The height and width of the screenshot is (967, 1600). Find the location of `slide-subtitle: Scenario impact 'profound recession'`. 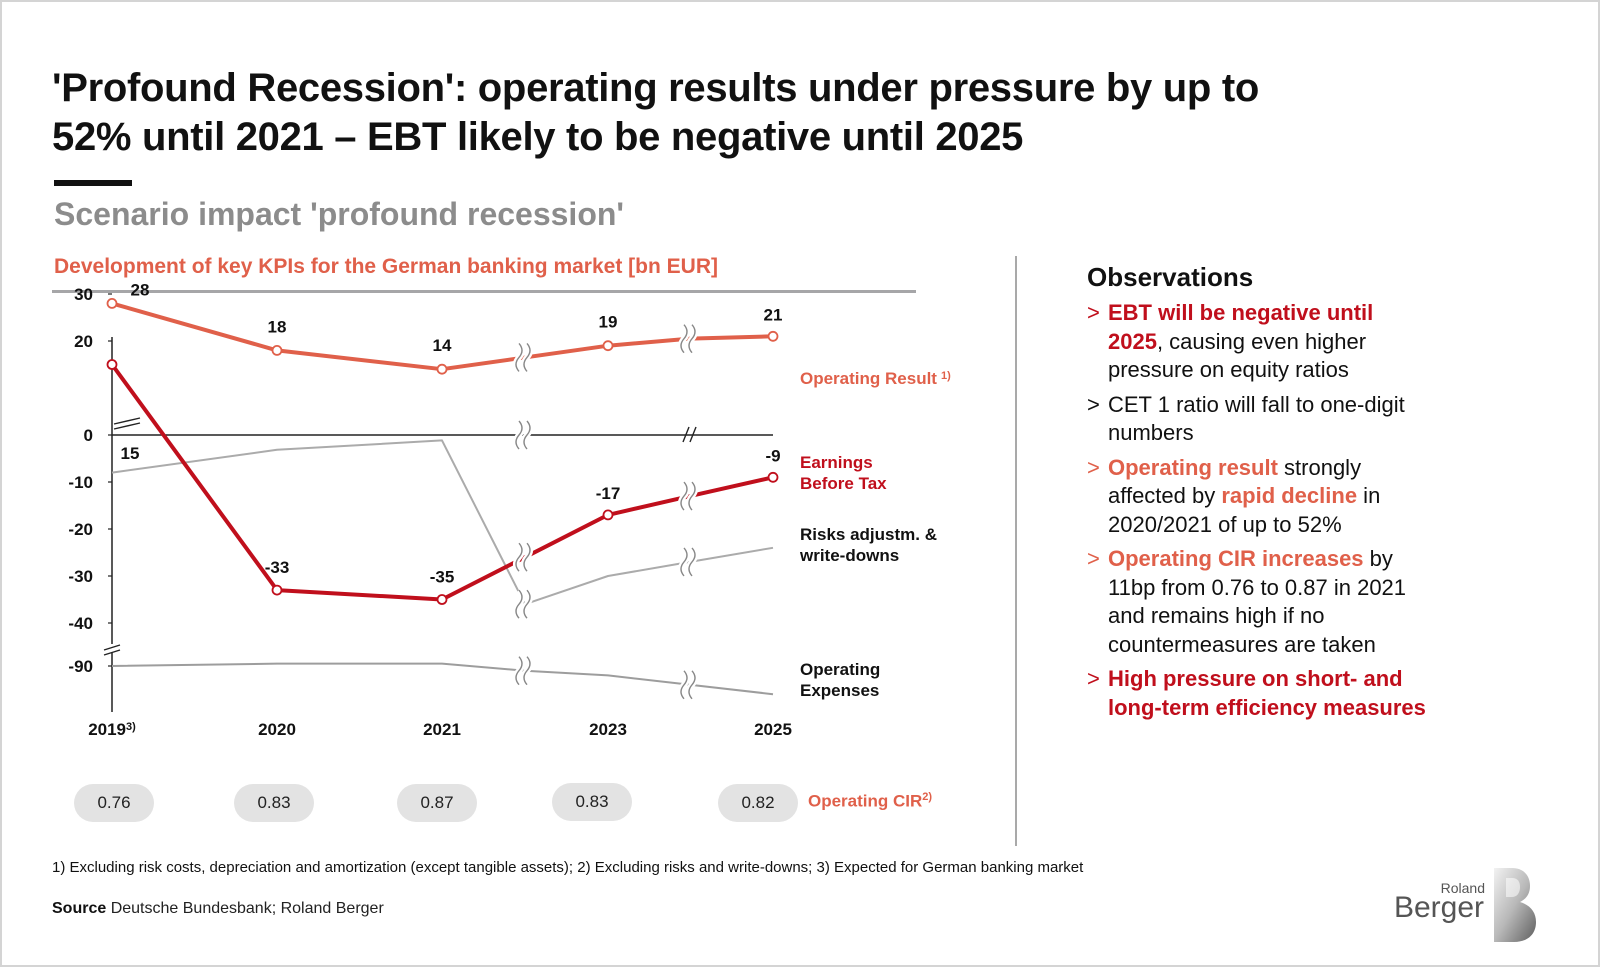

slide-subtitle: Scenario impact 'profound recession' is located at coordinates (339, 214).